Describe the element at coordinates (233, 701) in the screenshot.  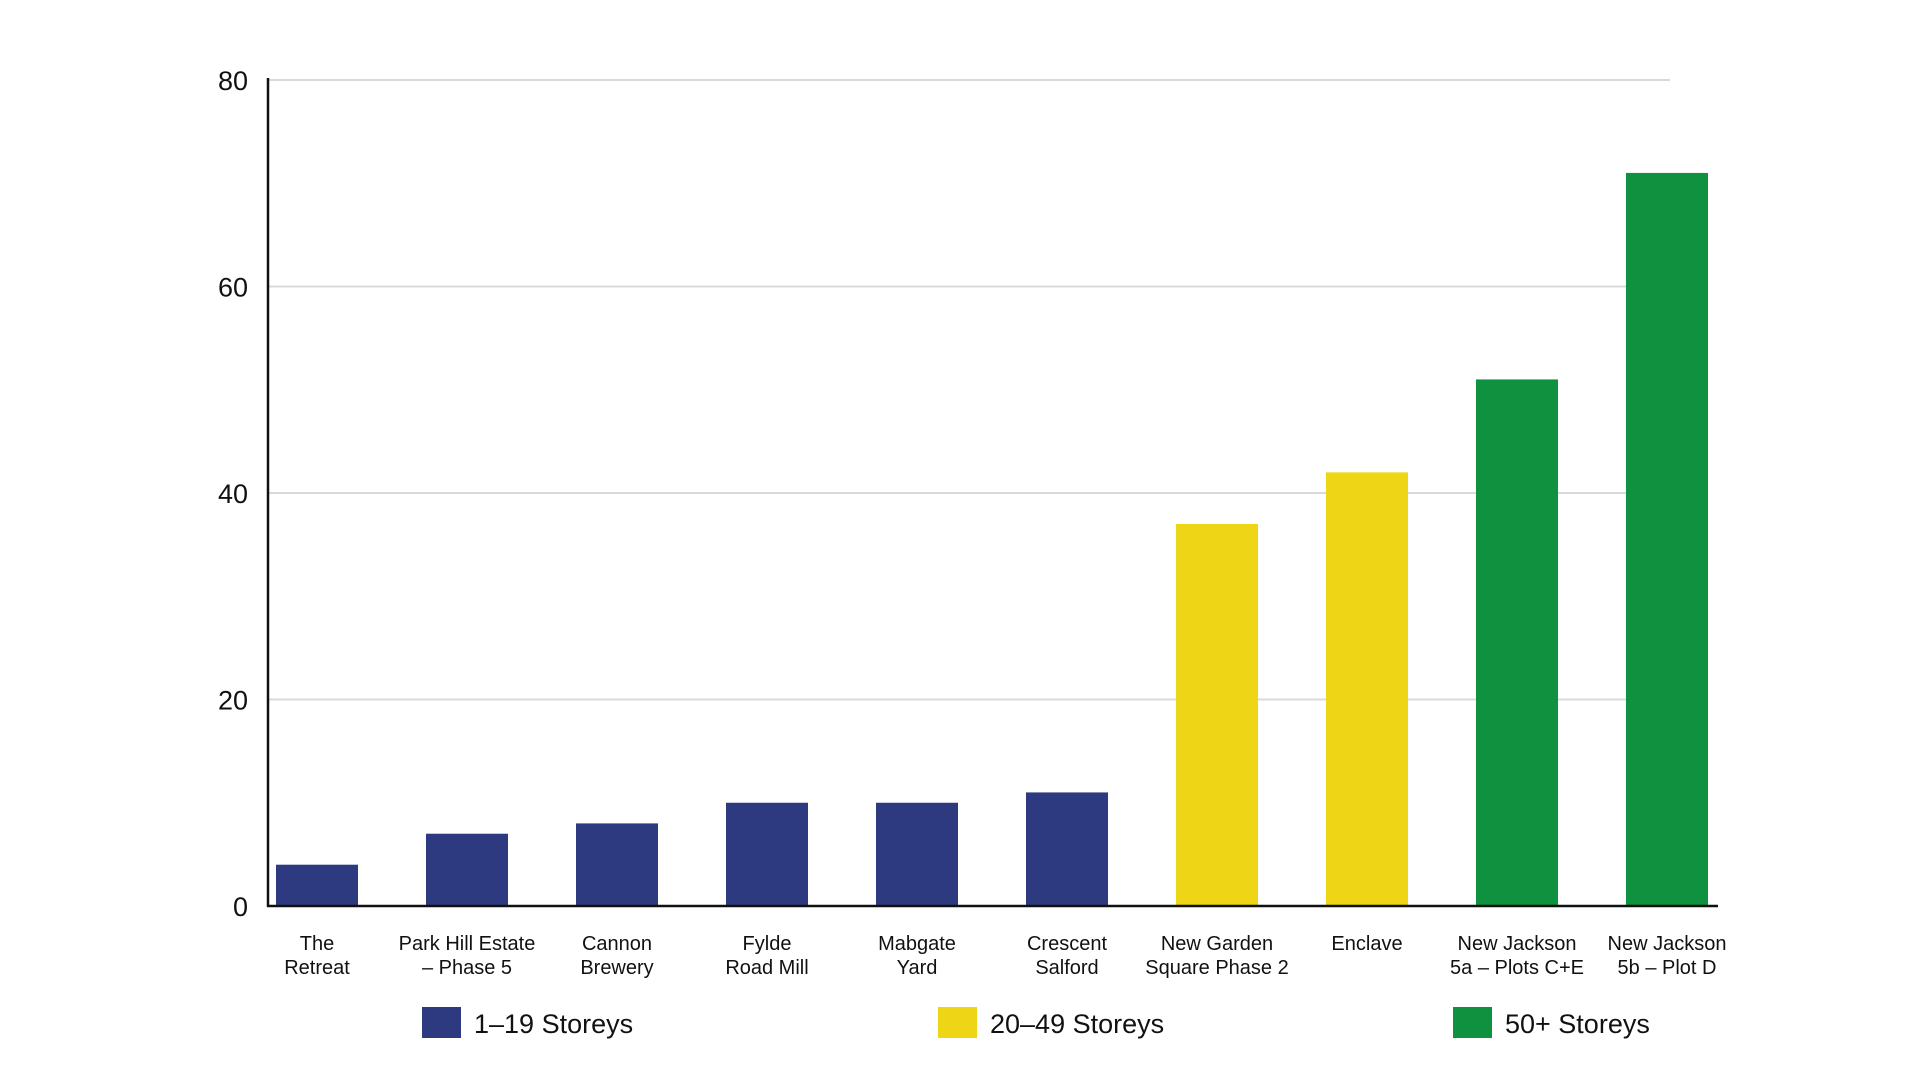
I see `y-tick-label: 20` at that location.